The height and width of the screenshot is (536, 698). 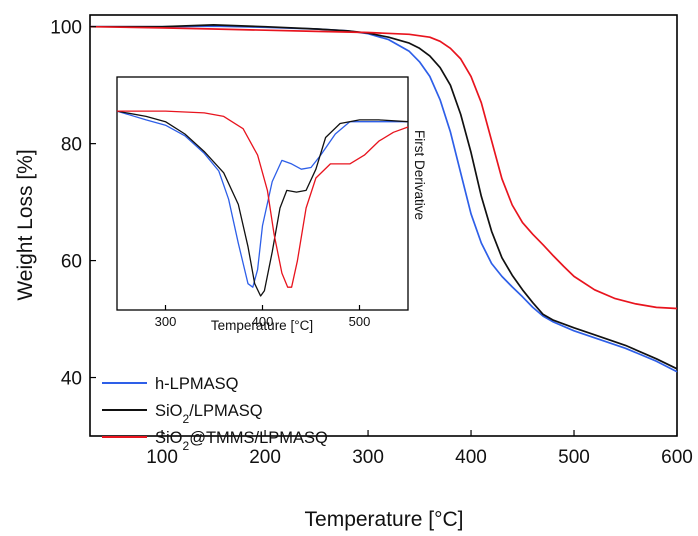 I want to click on inset-series-line-h-lpmasq, so click(x=262, y=199).